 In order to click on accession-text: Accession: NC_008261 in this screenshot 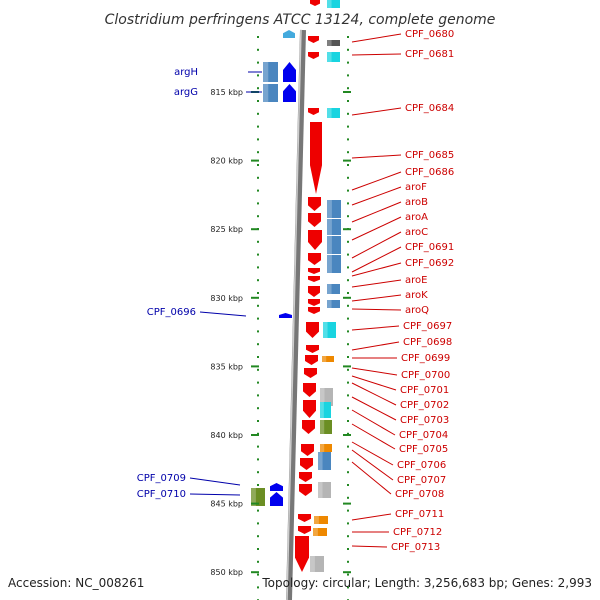, I will do `click(76, 583)`.